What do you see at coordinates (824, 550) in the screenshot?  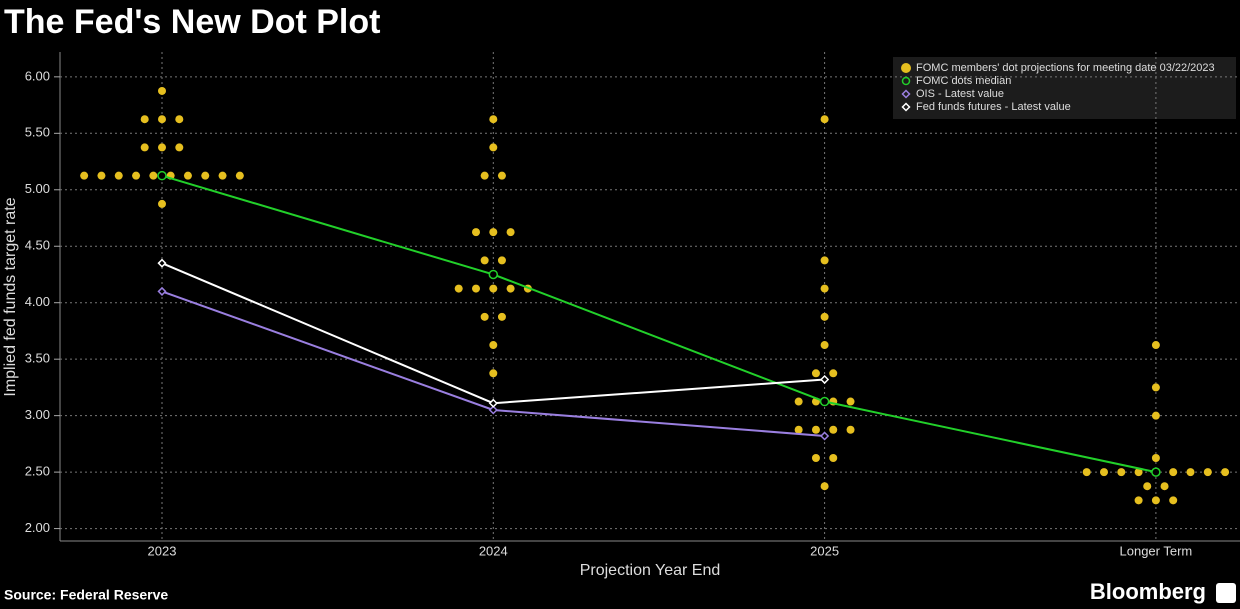 I see `x-tick-label: 2025` at bounding box center [824, 550].